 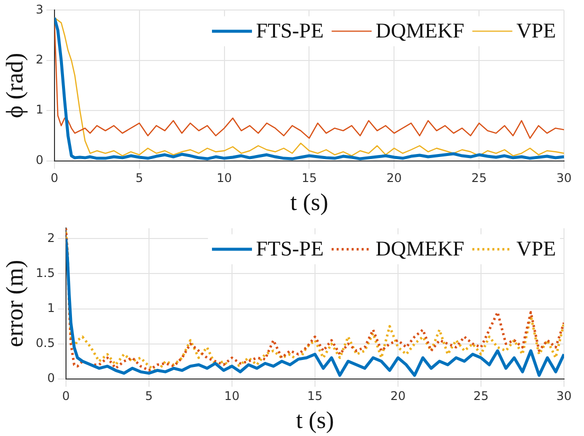 I want to click on y-tick-label: 1.5, so click(x=45, y=273).